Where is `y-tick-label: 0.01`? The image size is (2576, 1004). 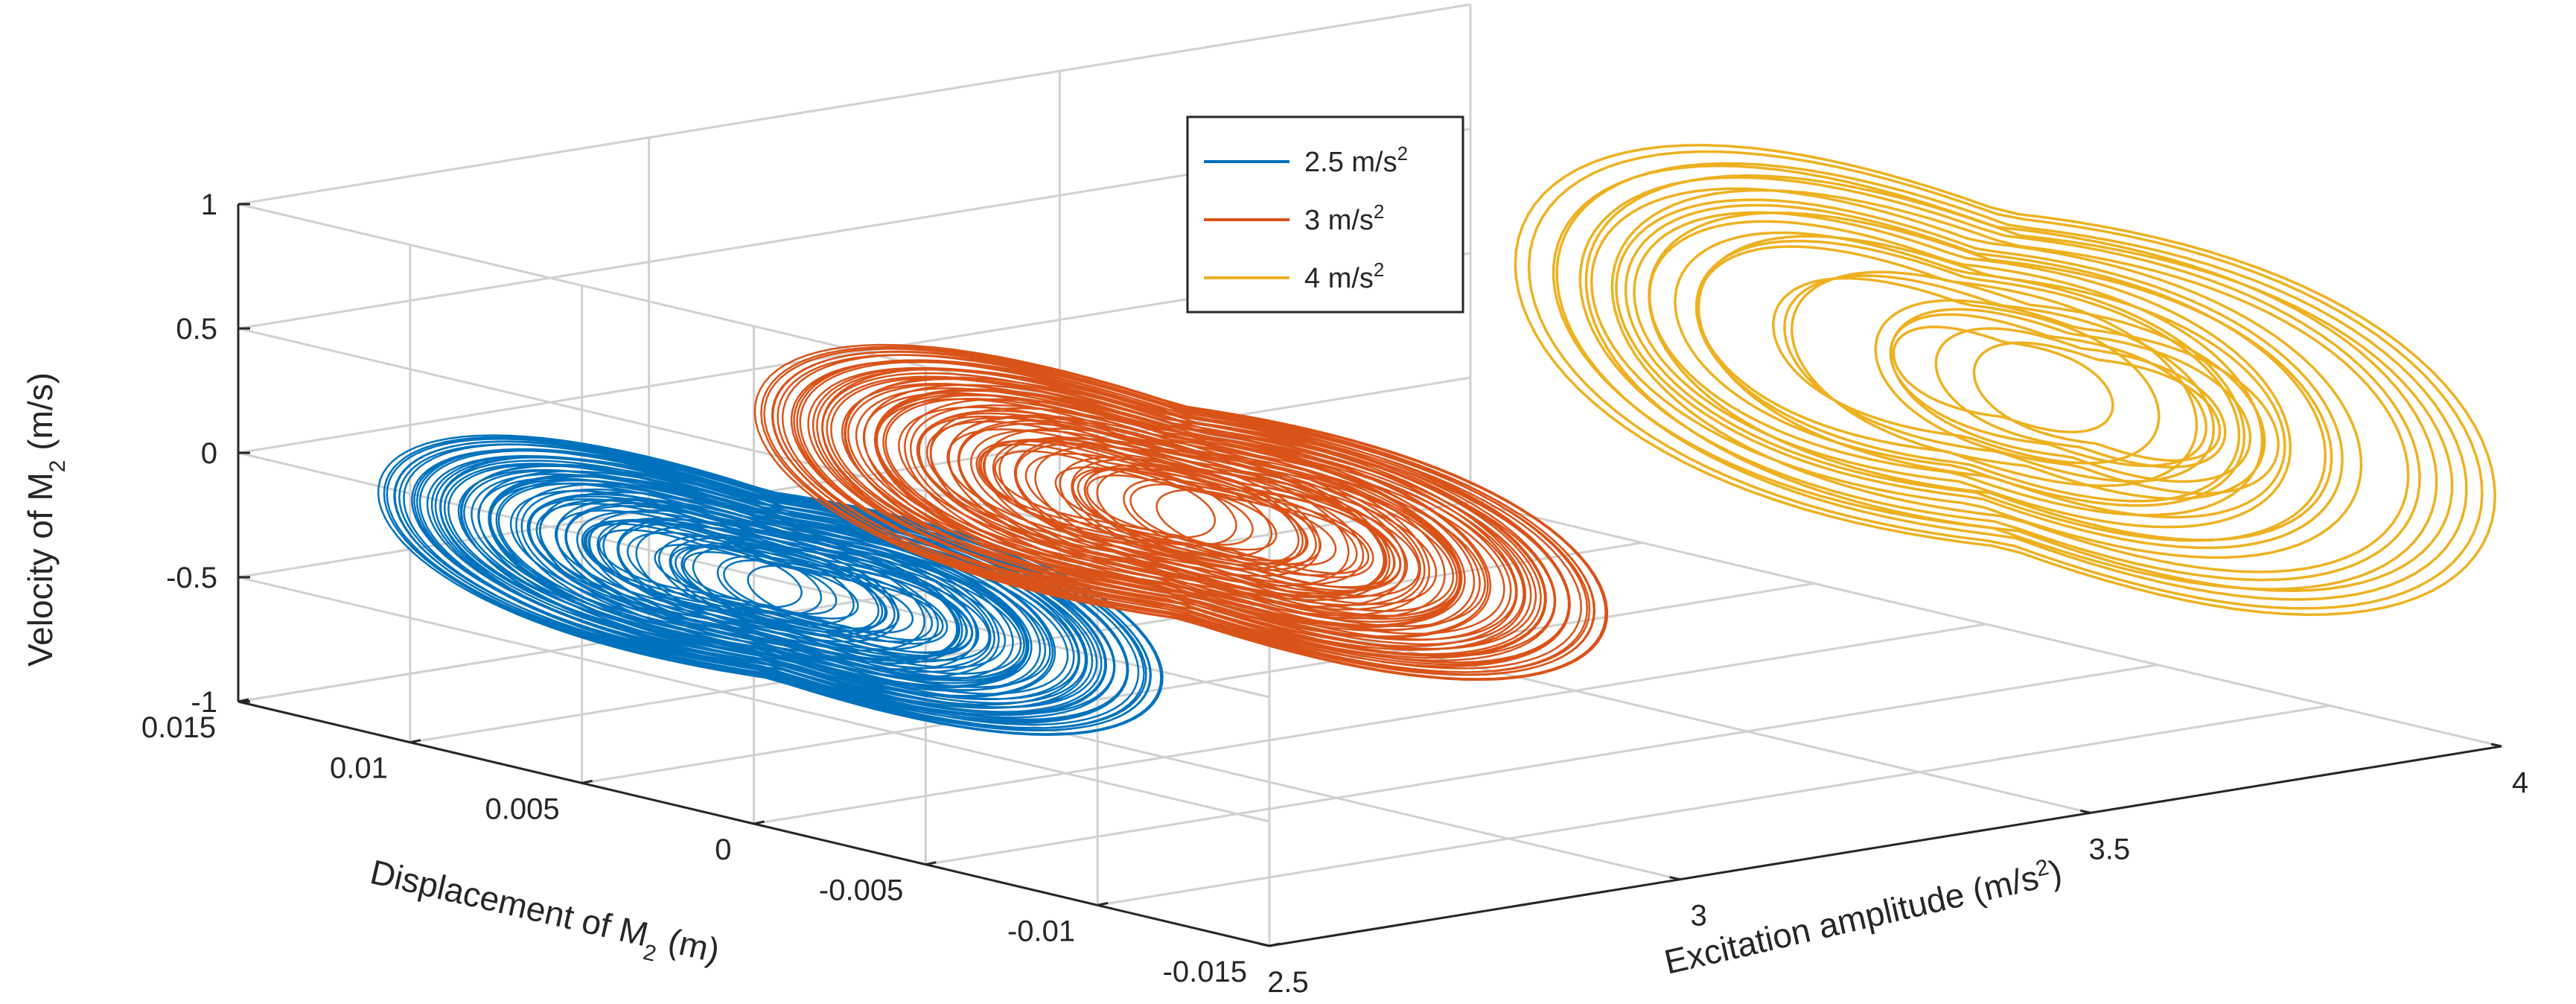 y-tick-label: 0.01 is located at coordinates (359, 768).